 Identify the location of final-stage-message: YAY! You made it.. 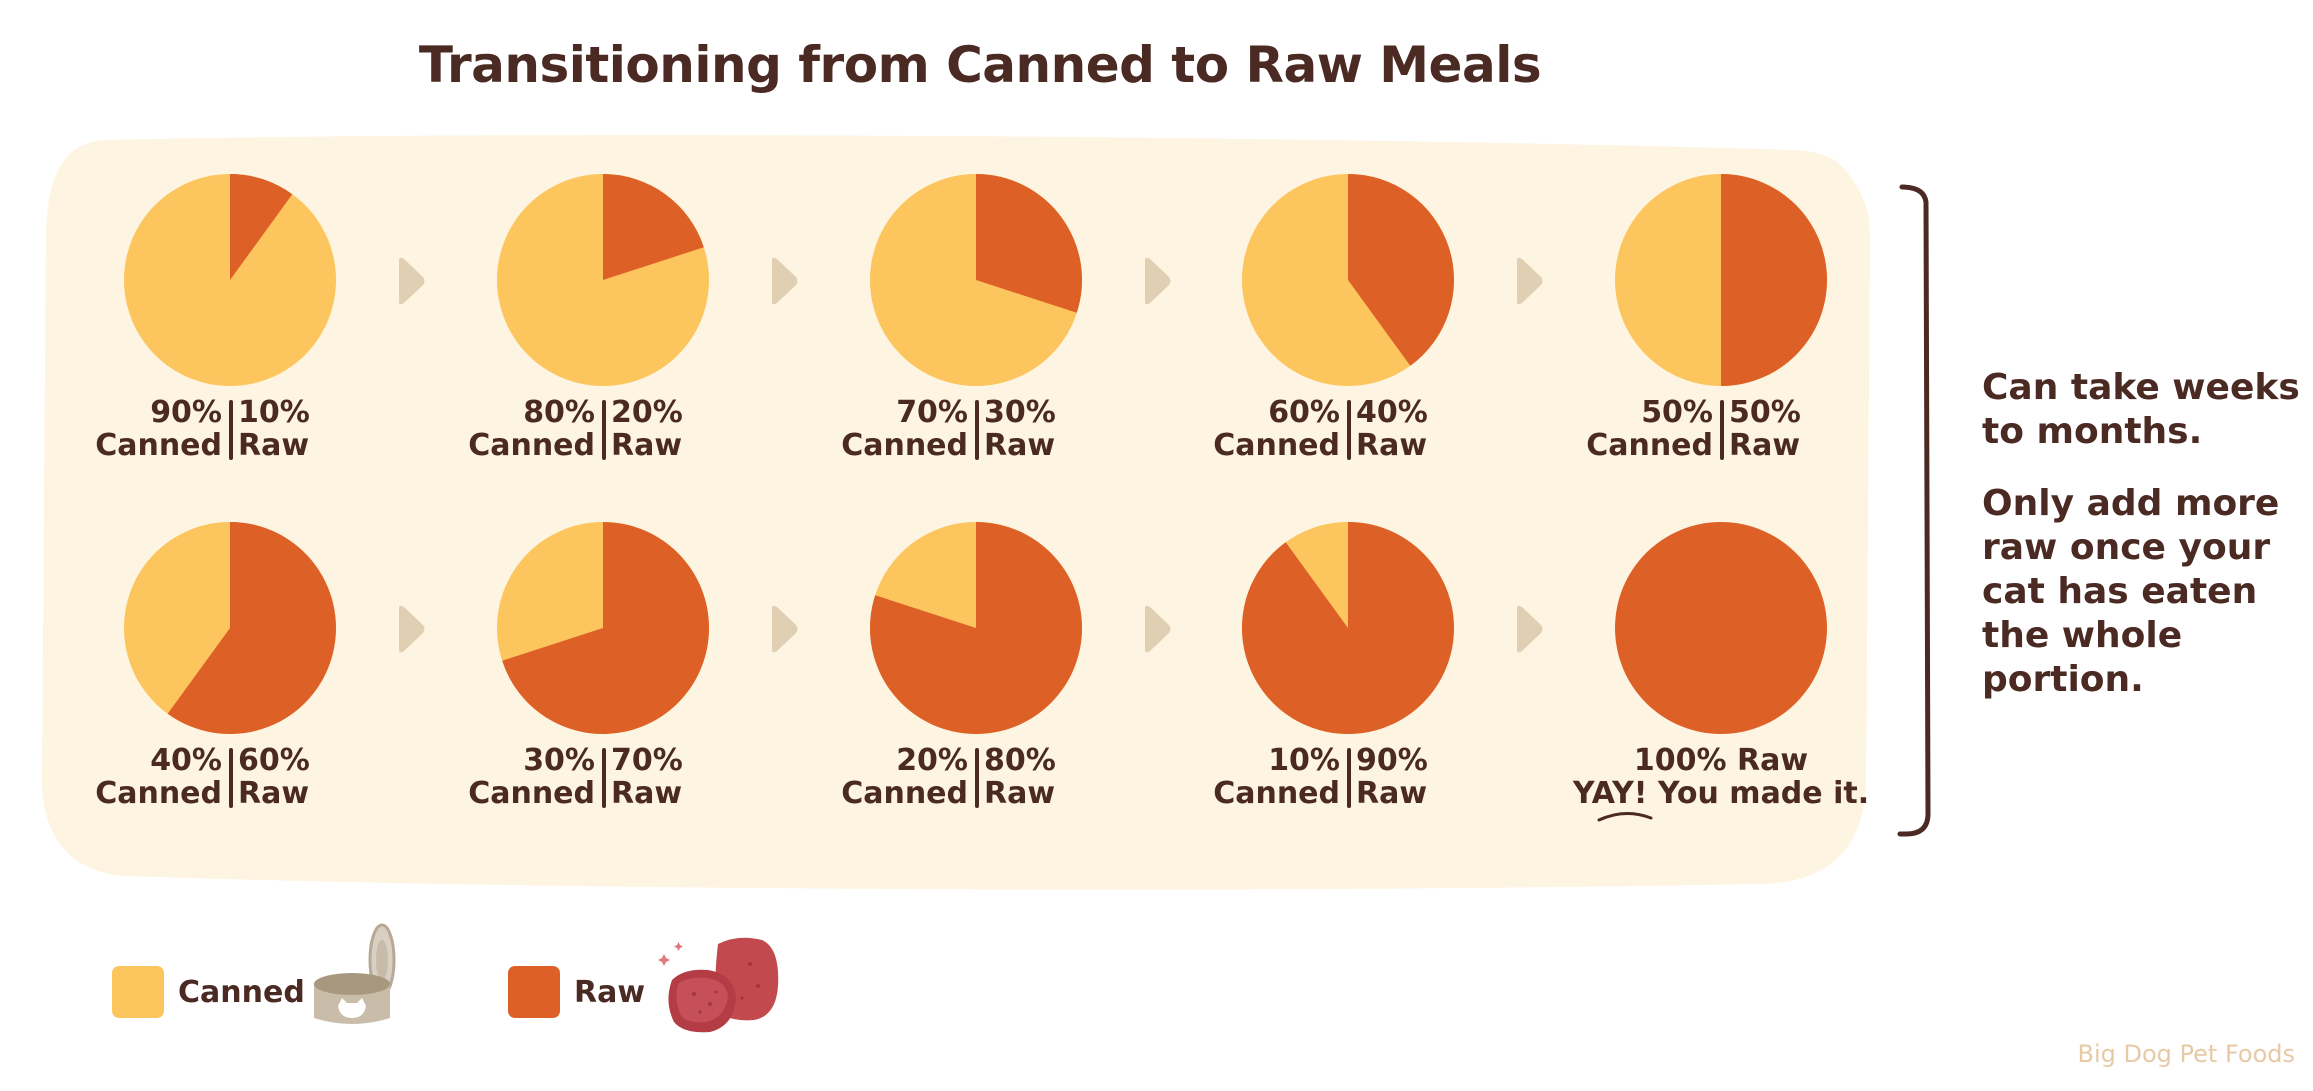
(1721, 793).